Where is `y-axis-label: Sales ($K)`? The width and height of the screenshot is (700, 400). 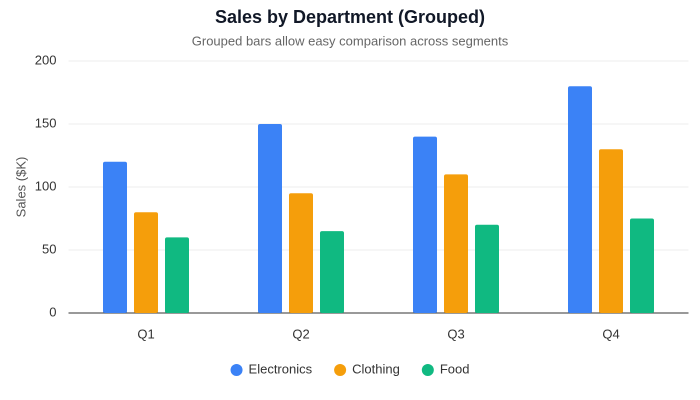
y-axis-label: Sales ($K) is located at coordinates (20, 187).